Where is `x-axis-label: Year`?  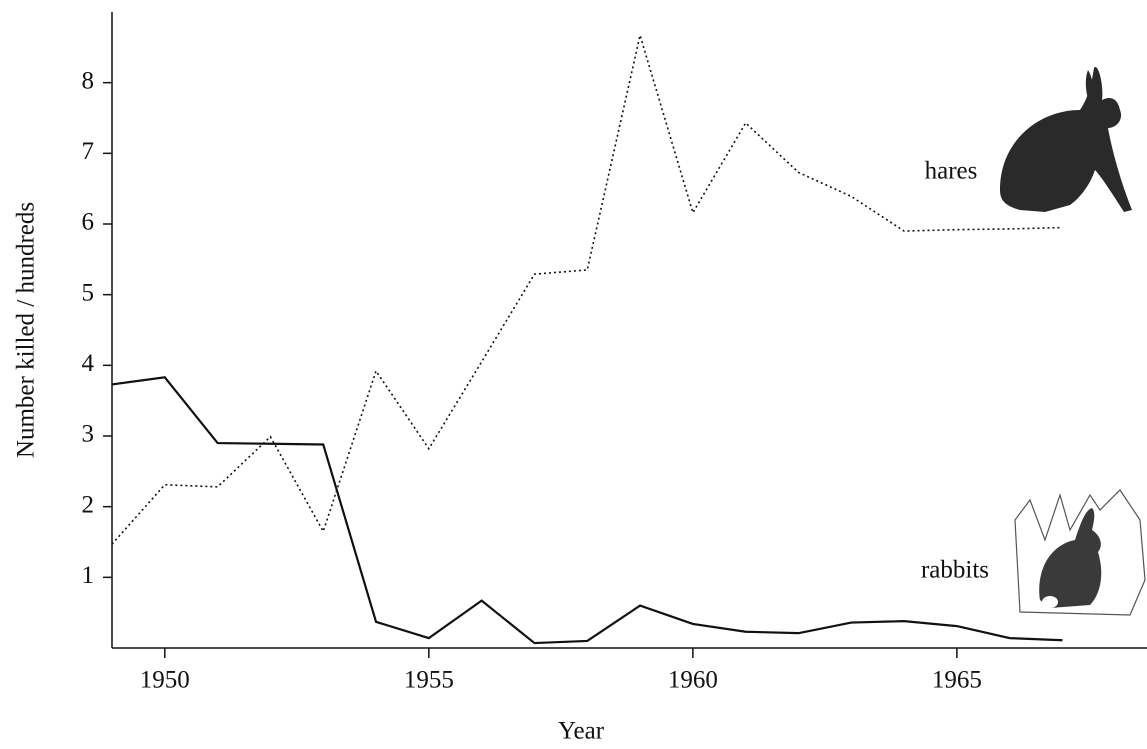
x-axis-label: Year is located at coordinates (581, 731).